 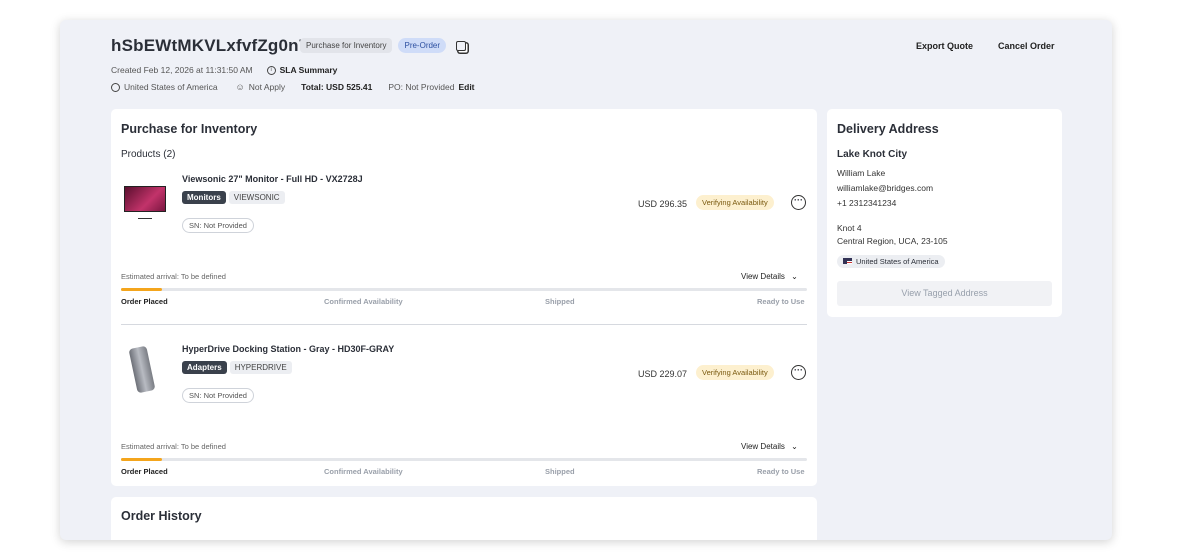 What do you see at coordinates (337, 87) in the screenshot?
I see `order-total: Total: USD 525.41` at bounding box center [337, 87].